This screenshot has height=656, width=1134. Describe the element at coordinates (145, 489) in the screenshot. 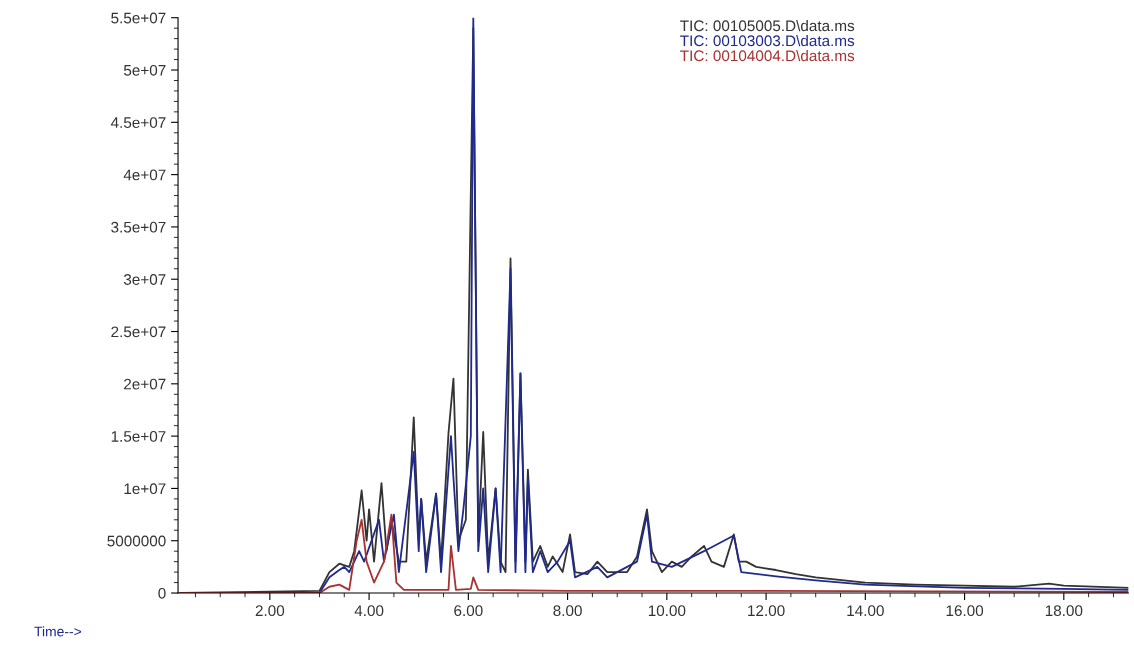

I see `y-tick-label: 1e+07` at that location.